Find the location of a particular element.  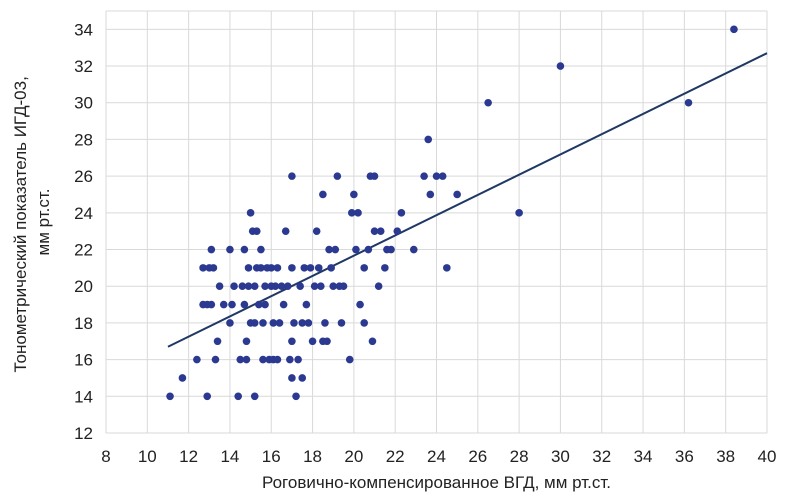

x-tick-label: 38 is located at coordinates (725, 456).